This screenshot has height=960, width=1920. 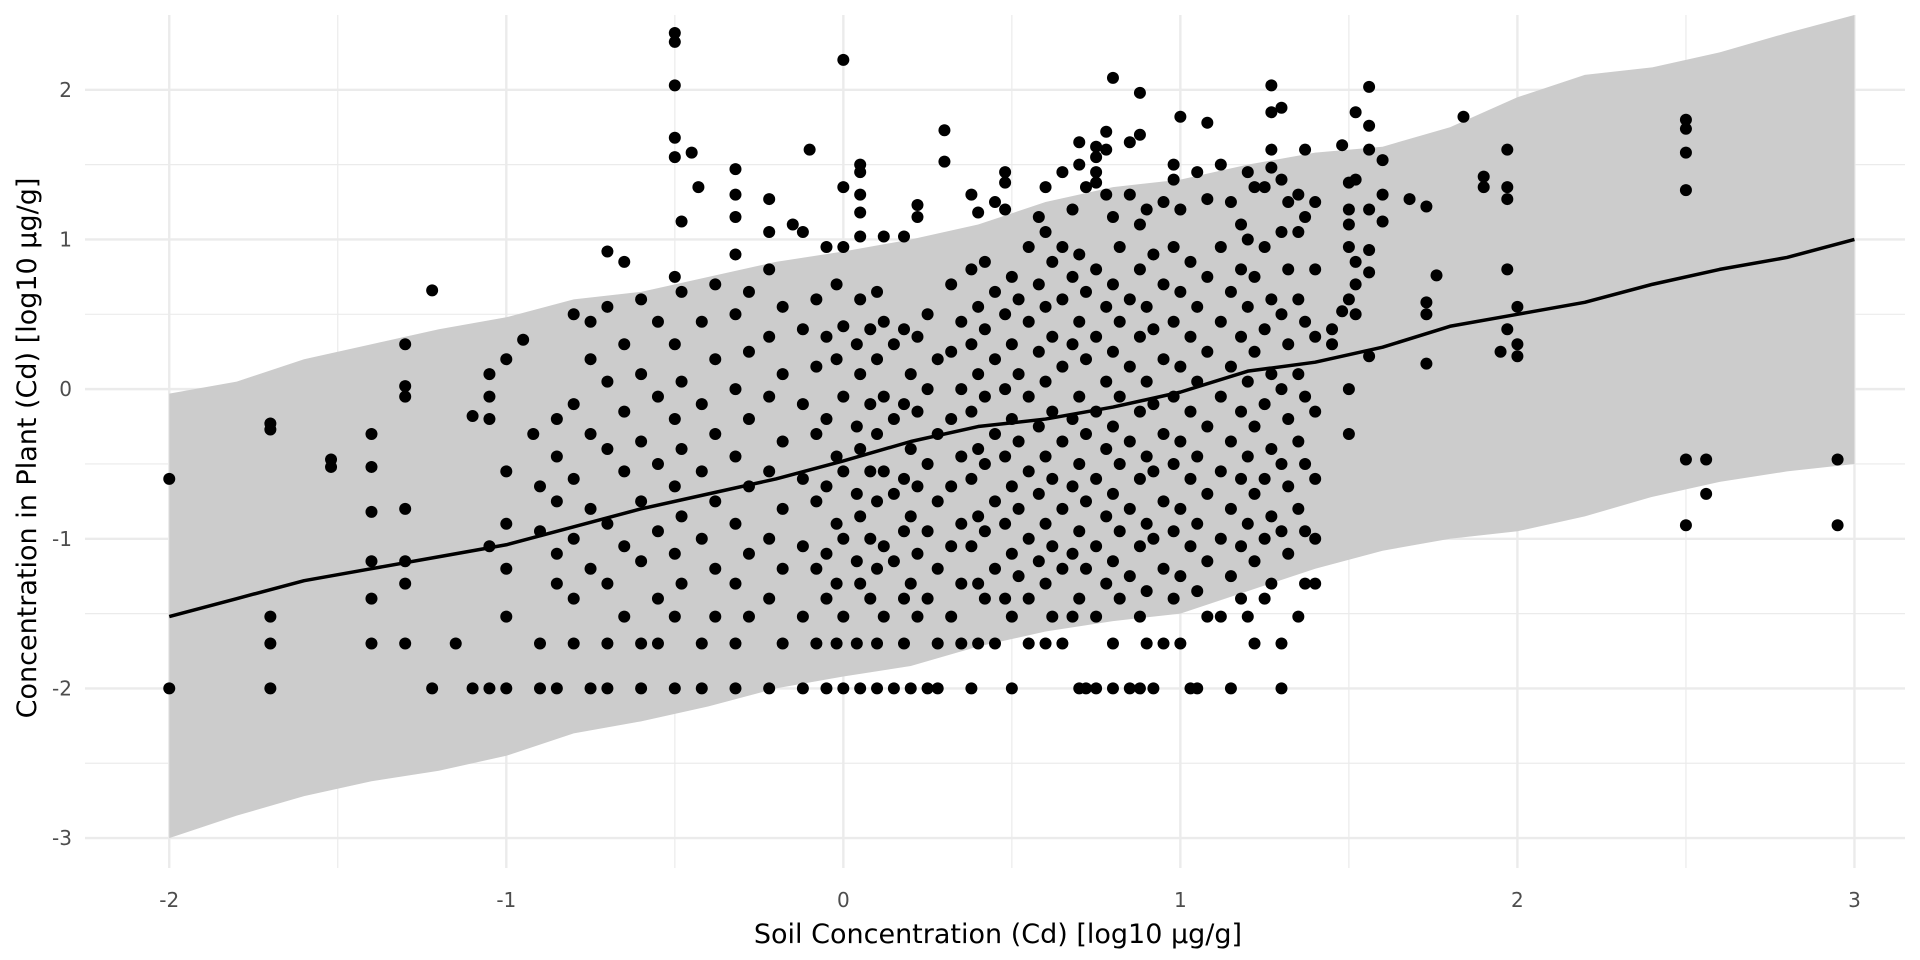 What do you see at coordinates (62, 464) in the screenshot?
I see `y-axis-ticks: -3 -2 -1 0 1 2` at bounding box center [62, 464].